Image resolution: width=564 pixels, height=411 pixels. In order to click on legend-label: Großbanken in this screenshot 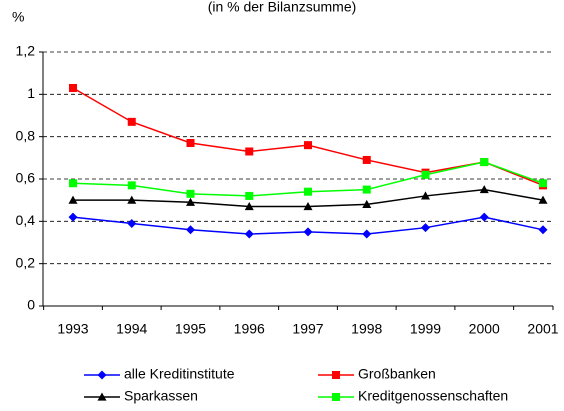, I will do `click(397, 374)`.